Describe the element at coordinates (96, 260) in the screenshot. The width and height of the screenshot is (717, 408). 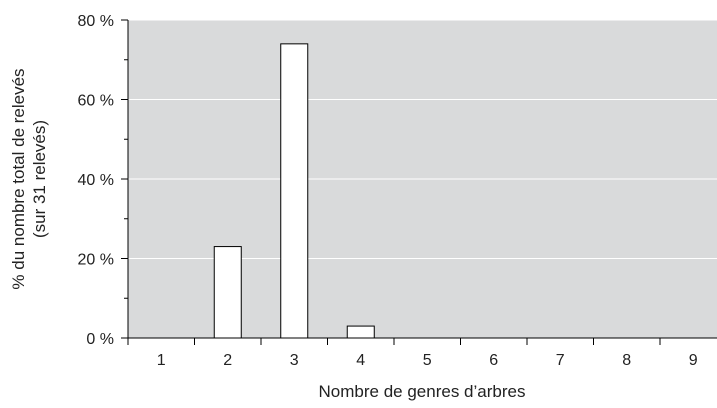
I see `y-tick-label: 20 %` at that location.